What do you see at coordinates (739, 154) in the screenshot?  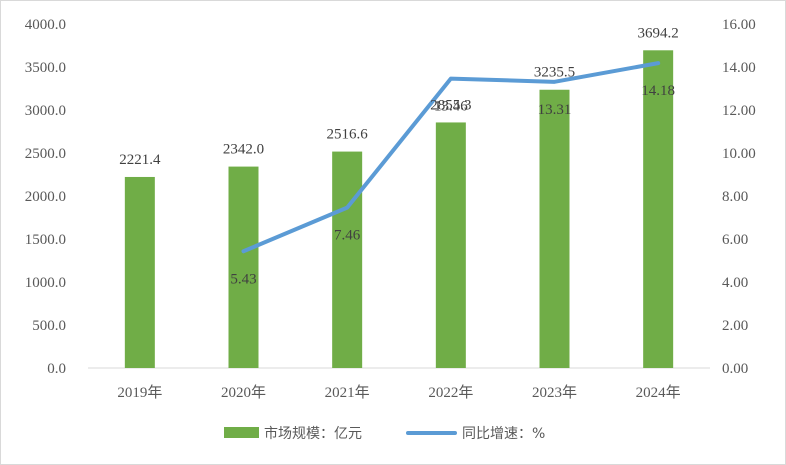 I see `y-right-tick-label: 10.00` at bounding box center [739, 154].